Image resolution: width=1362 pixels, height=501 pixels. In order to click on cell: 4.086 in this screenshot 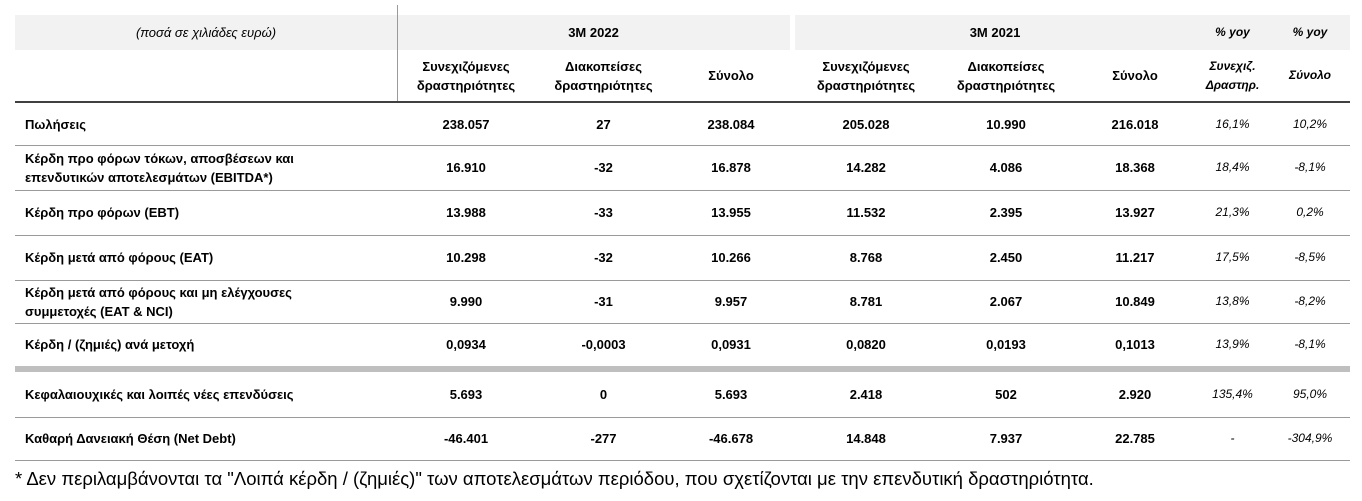, I will do `click(1006, 167)`.